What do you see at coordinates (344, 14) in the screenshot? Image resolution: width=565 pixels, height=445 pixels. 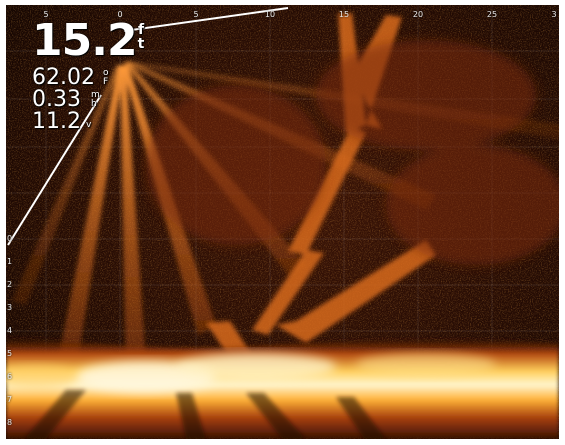 I see `top-scale-tick: 15` at bounding box center [344, 14].